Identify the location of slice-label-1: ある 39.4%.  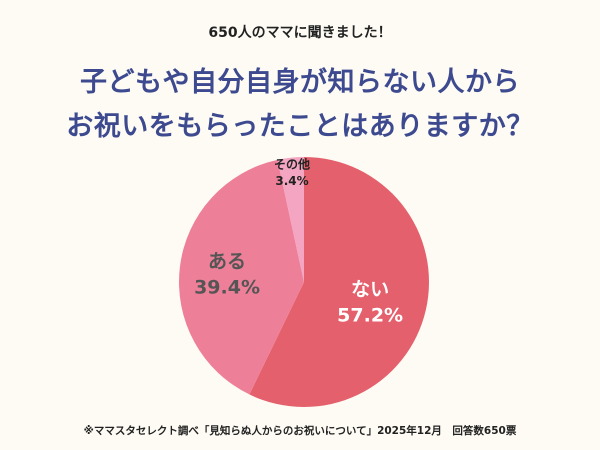
(227, 274).